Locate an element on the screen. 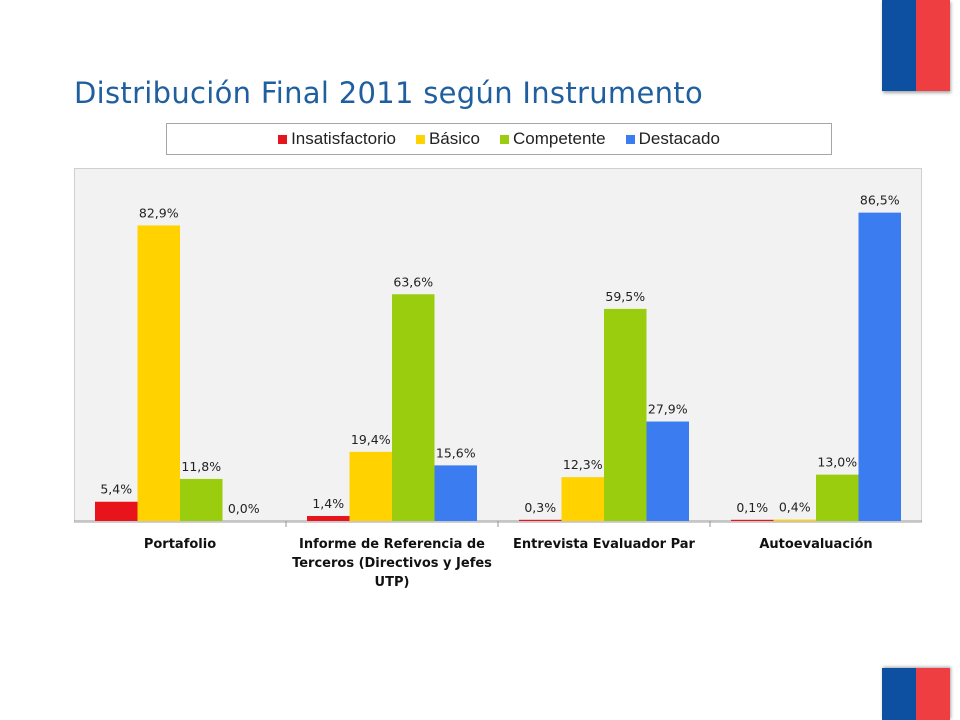 The height and width of the screenshot is (720, 960). data-label: 59,5% is located at coordinates (625, 296).